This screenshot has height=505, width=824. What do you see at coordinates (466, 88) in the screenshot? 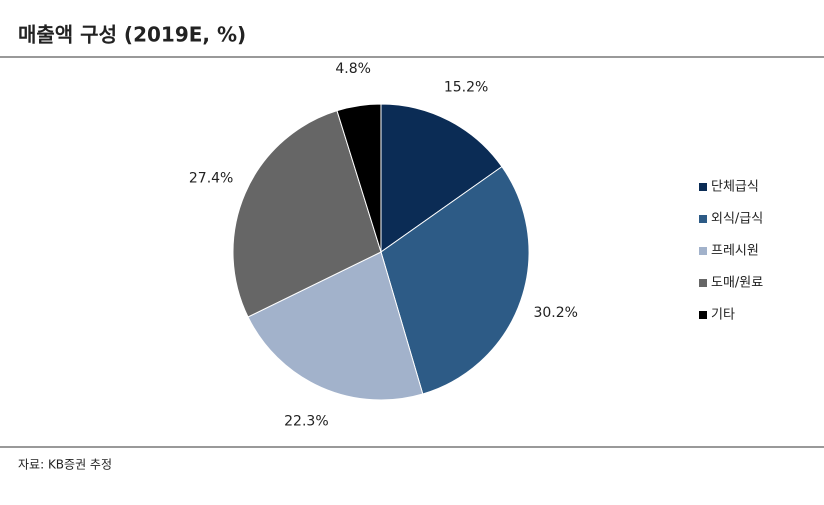
I see `data-label: 15.2%` at bounding box center [466, 88].